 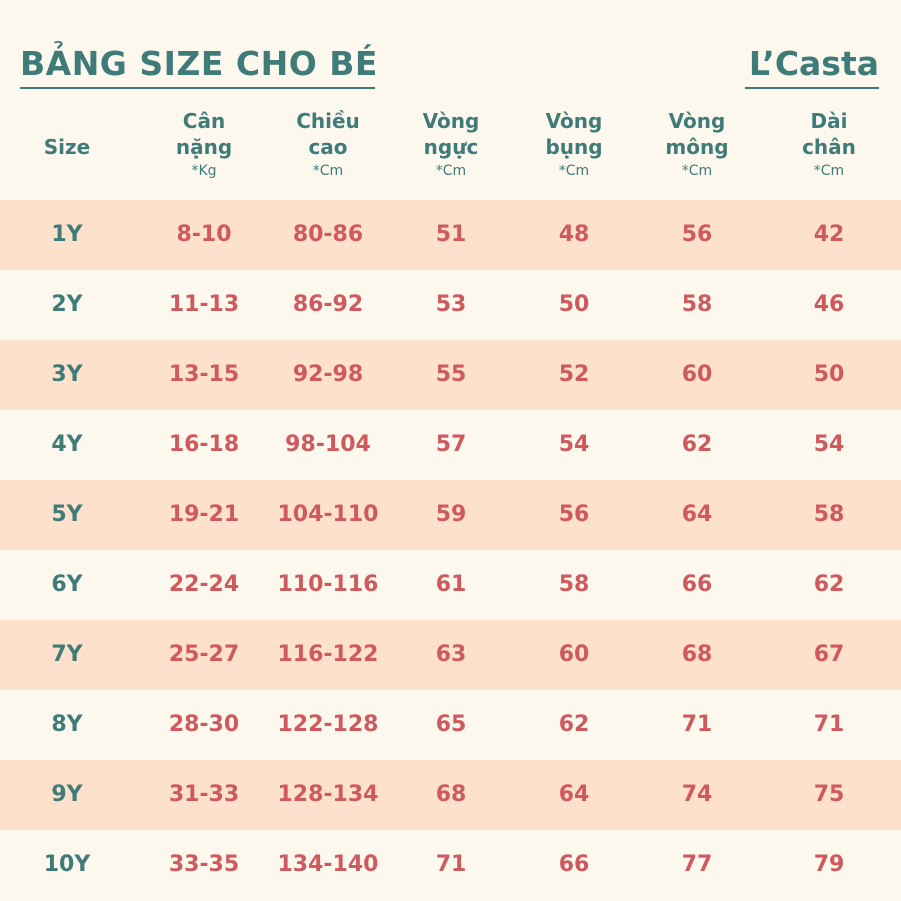 What do you see at coordinates (204, 864) in the screenshot?
I see `table-cell: 33-35` at bounding box center [204, 864].